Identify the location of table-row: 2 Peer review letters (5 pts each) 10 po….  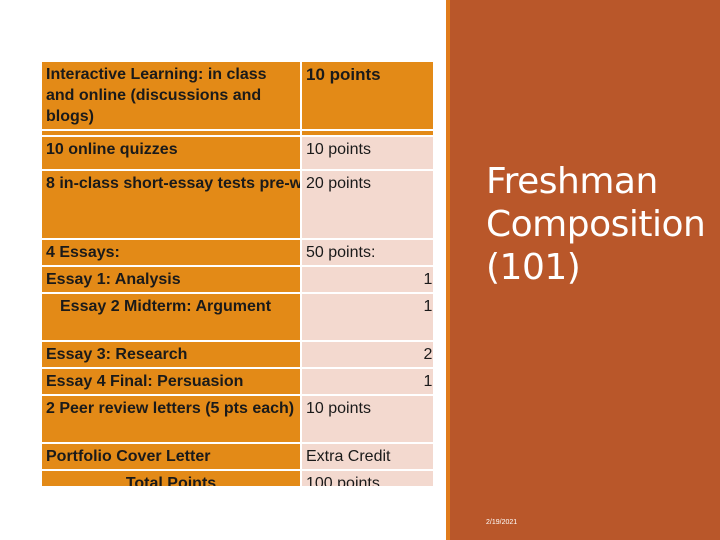
(236, 419).